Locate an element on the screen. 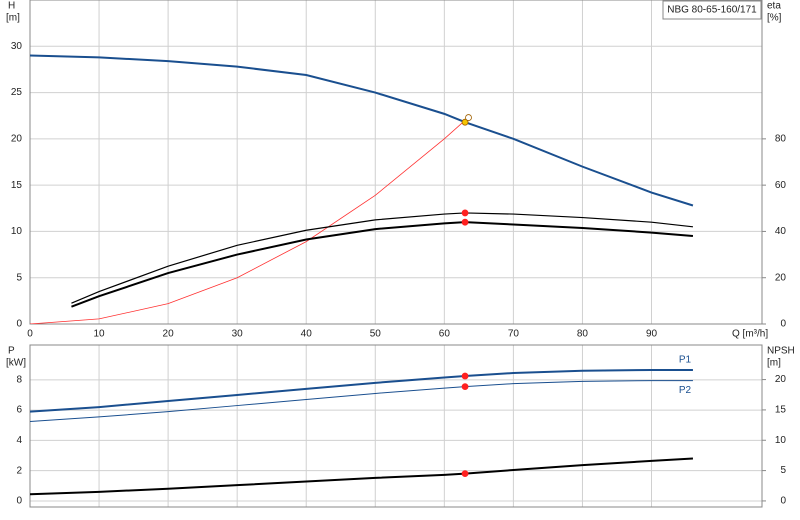 The height and width of the screenshot is (520, 800). y-axis-label: H is located at coordinates (11, 6).